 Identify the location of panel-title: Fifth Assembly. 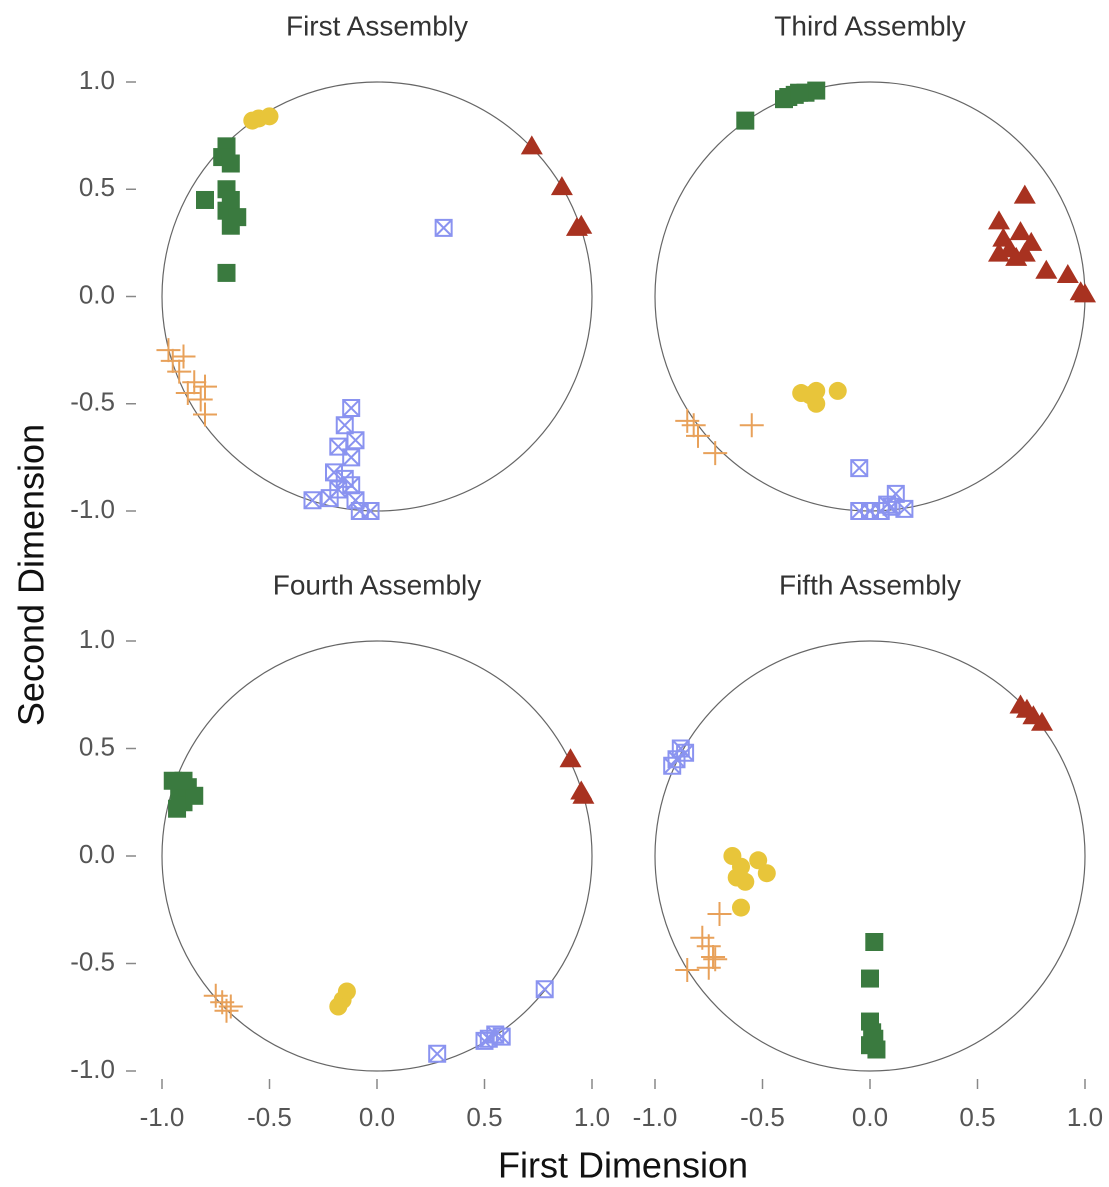
(870, 584).